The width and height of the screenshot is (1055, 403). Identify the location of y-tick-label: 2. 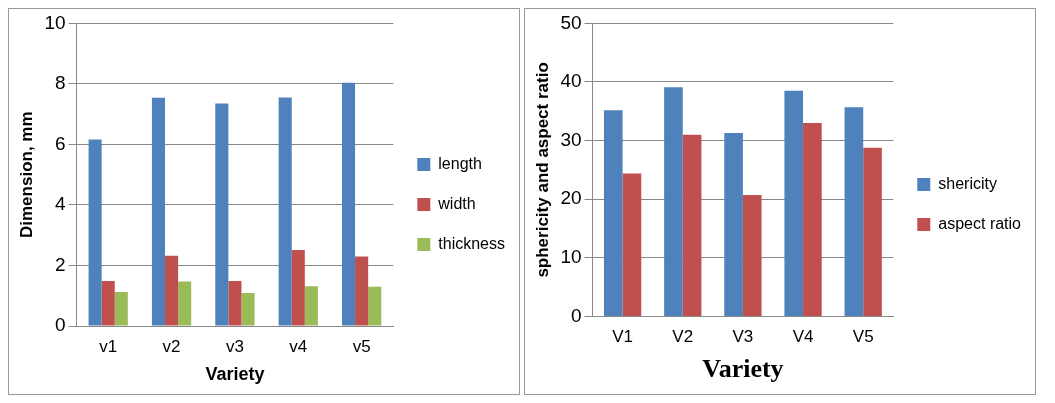
(60, 264).